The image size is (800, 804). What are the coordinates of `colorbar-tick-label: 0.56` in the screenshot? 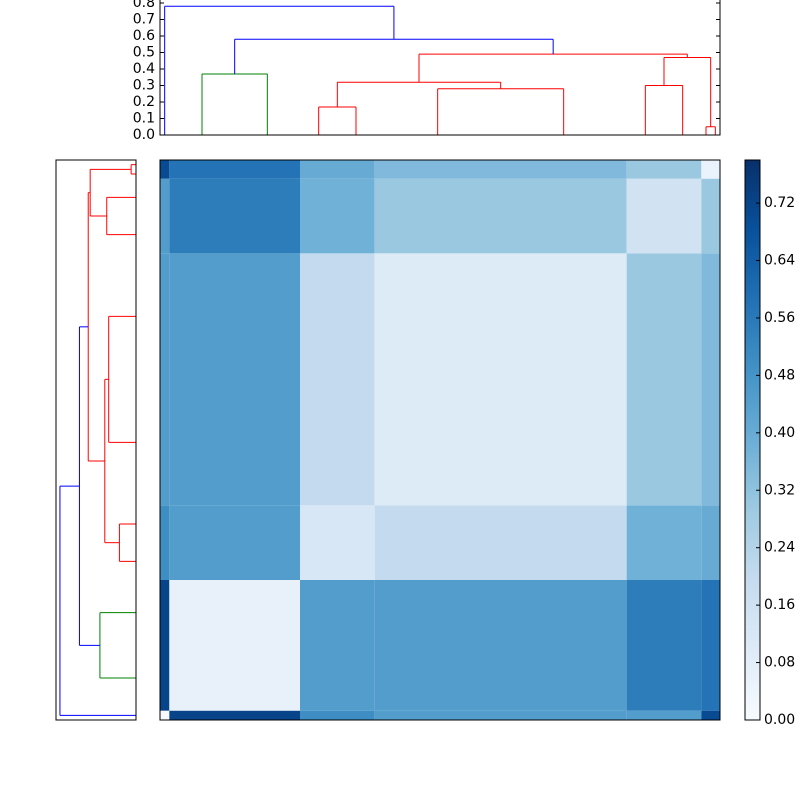 It's located at (779, 318).